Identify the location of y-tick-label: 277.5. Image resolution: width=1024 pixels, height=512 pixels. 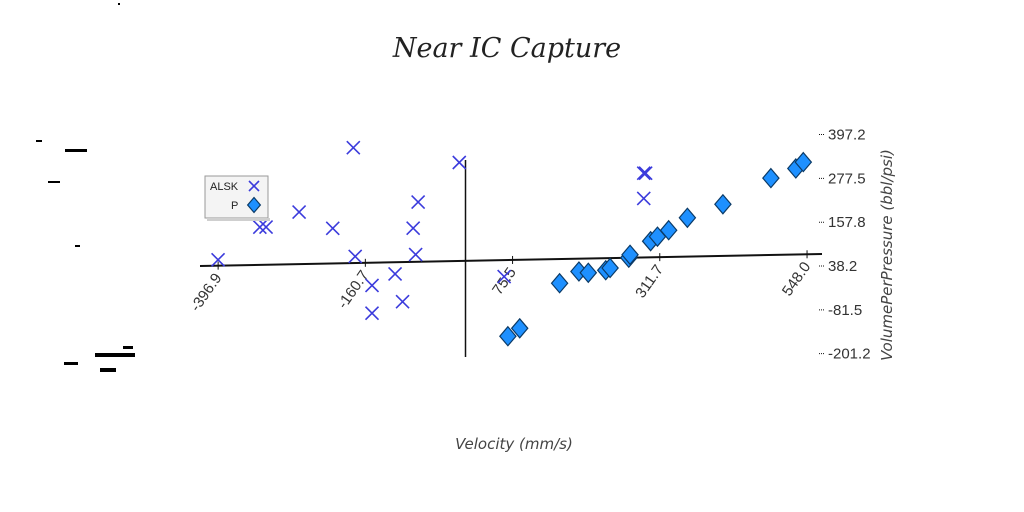
(847, 178).